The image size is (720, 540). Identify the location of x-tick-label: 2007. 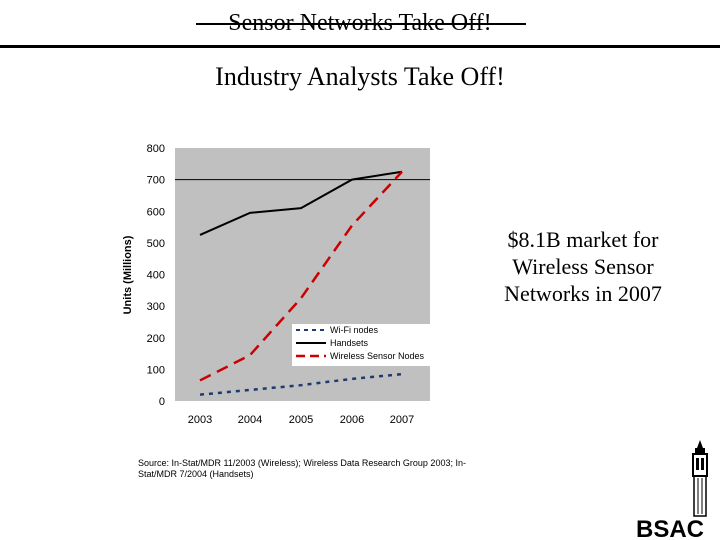
(402, 420).